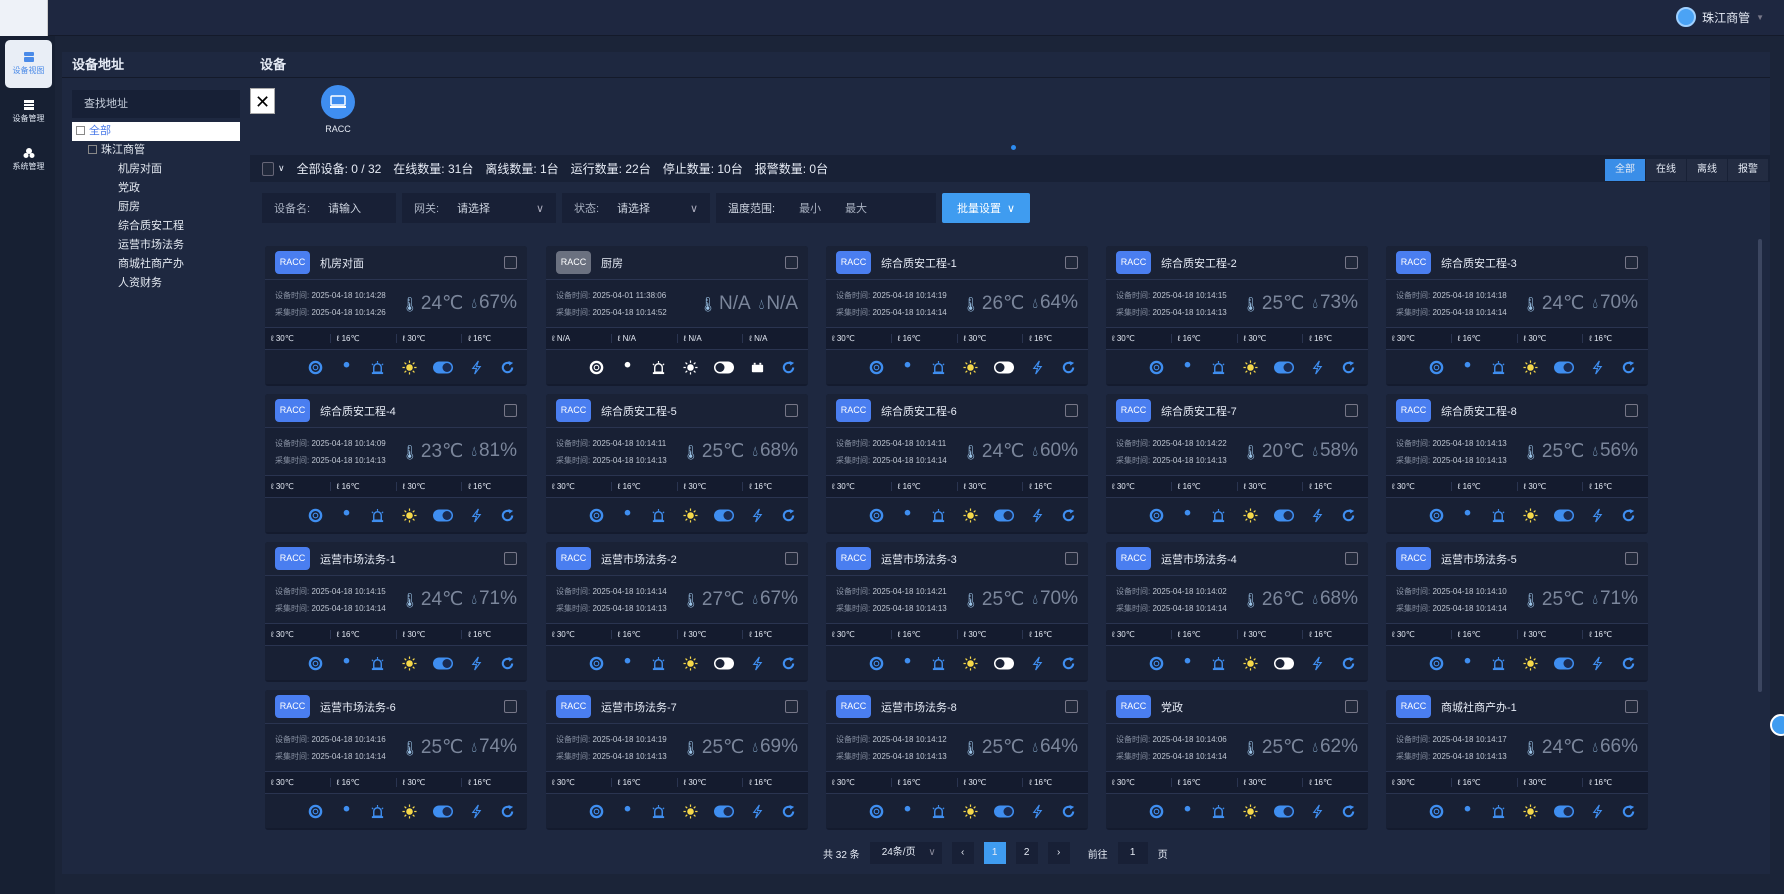 Image resolution: width=1784 pixels, height=894 pixels. I want to click on goto-page-input: 1, so click(1132, 853).